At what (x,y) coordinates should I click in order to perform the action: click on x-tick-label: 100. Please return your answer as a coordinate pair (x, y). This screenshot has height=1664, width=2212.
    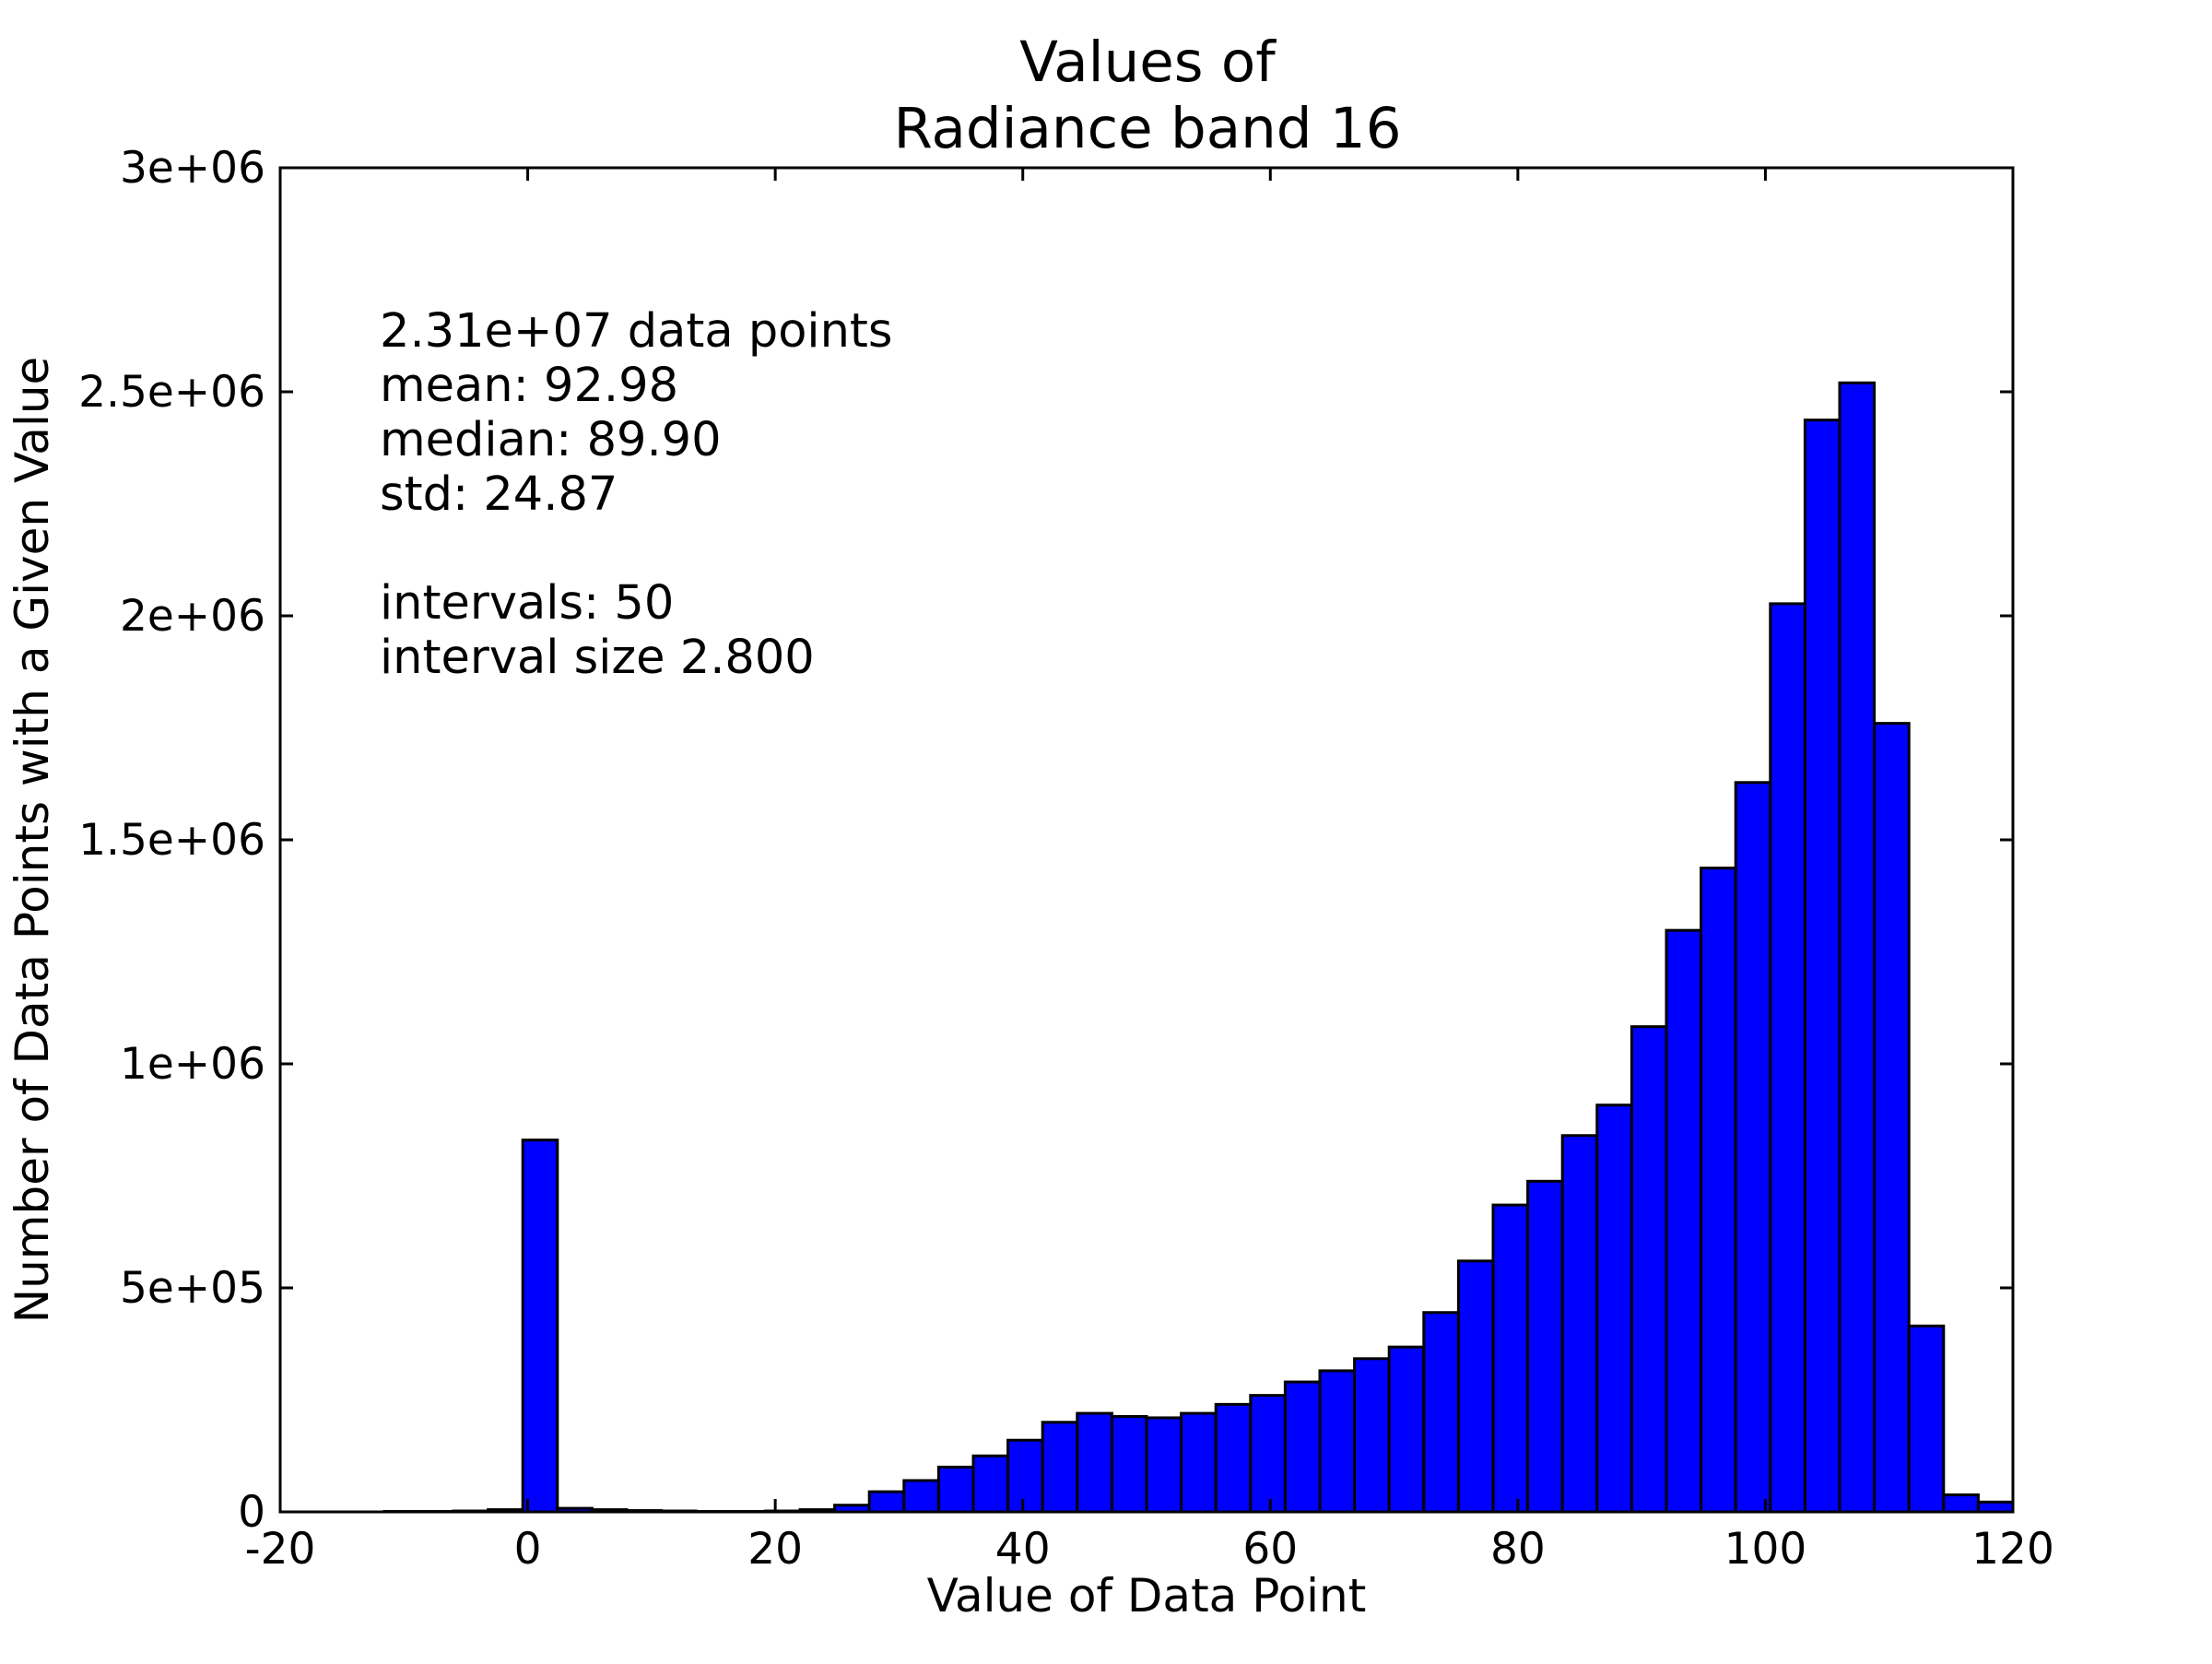
    Looking at the image, I should click on (1765, 1549).